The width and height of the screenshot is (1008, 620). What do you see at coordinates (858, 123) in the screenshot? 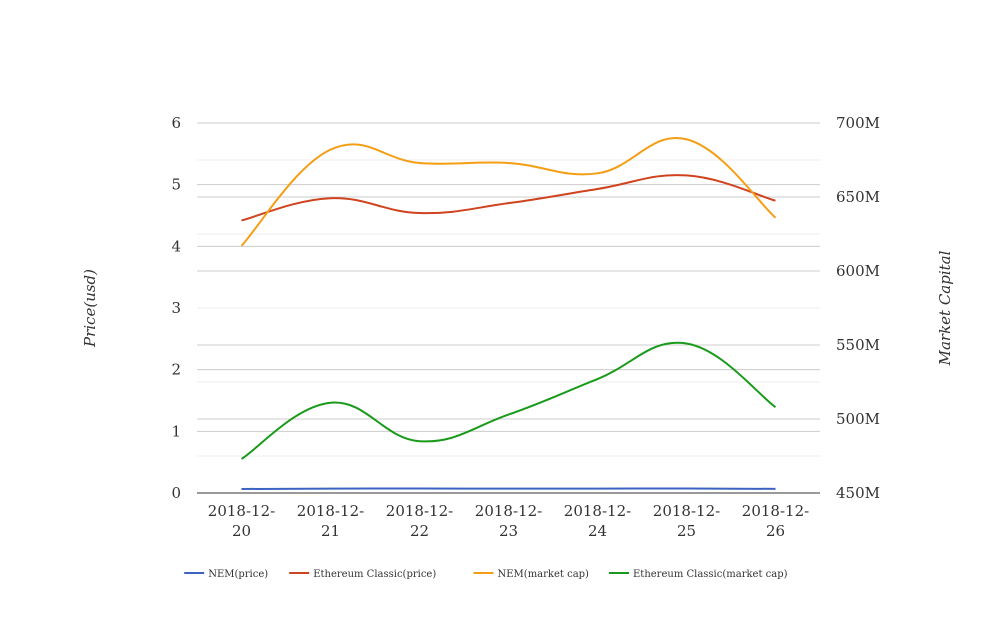
I see `y-tick-label-right: 700M` at bounding box center [858, 123].